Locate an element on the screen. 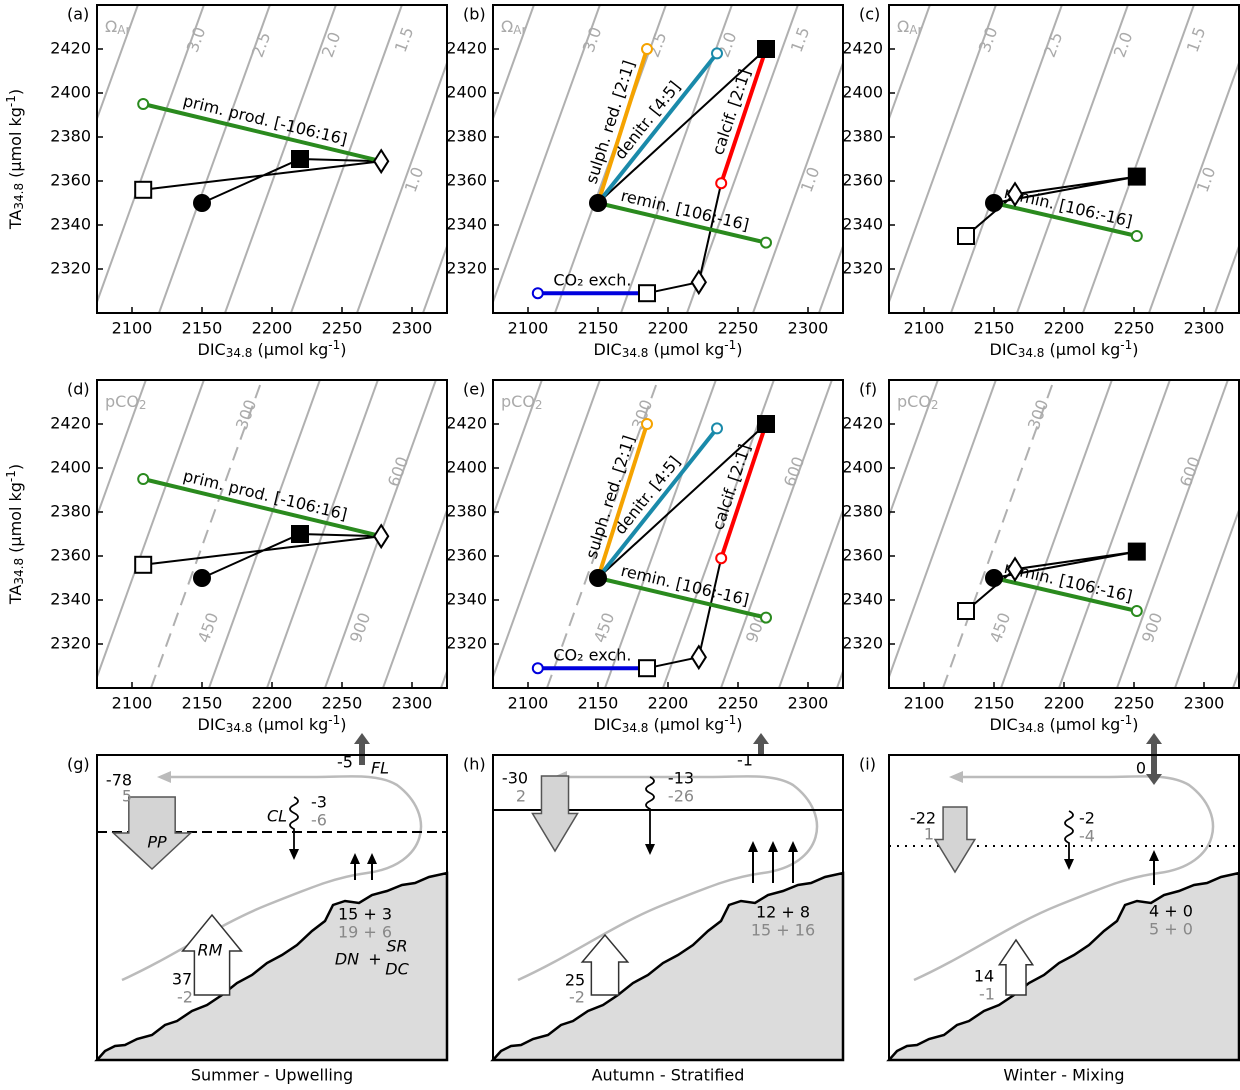 Image resolution: width=1240 pixels, height=1090 pixels. vector-label: remin. [106:-16] is located at coordinates (685, 585).